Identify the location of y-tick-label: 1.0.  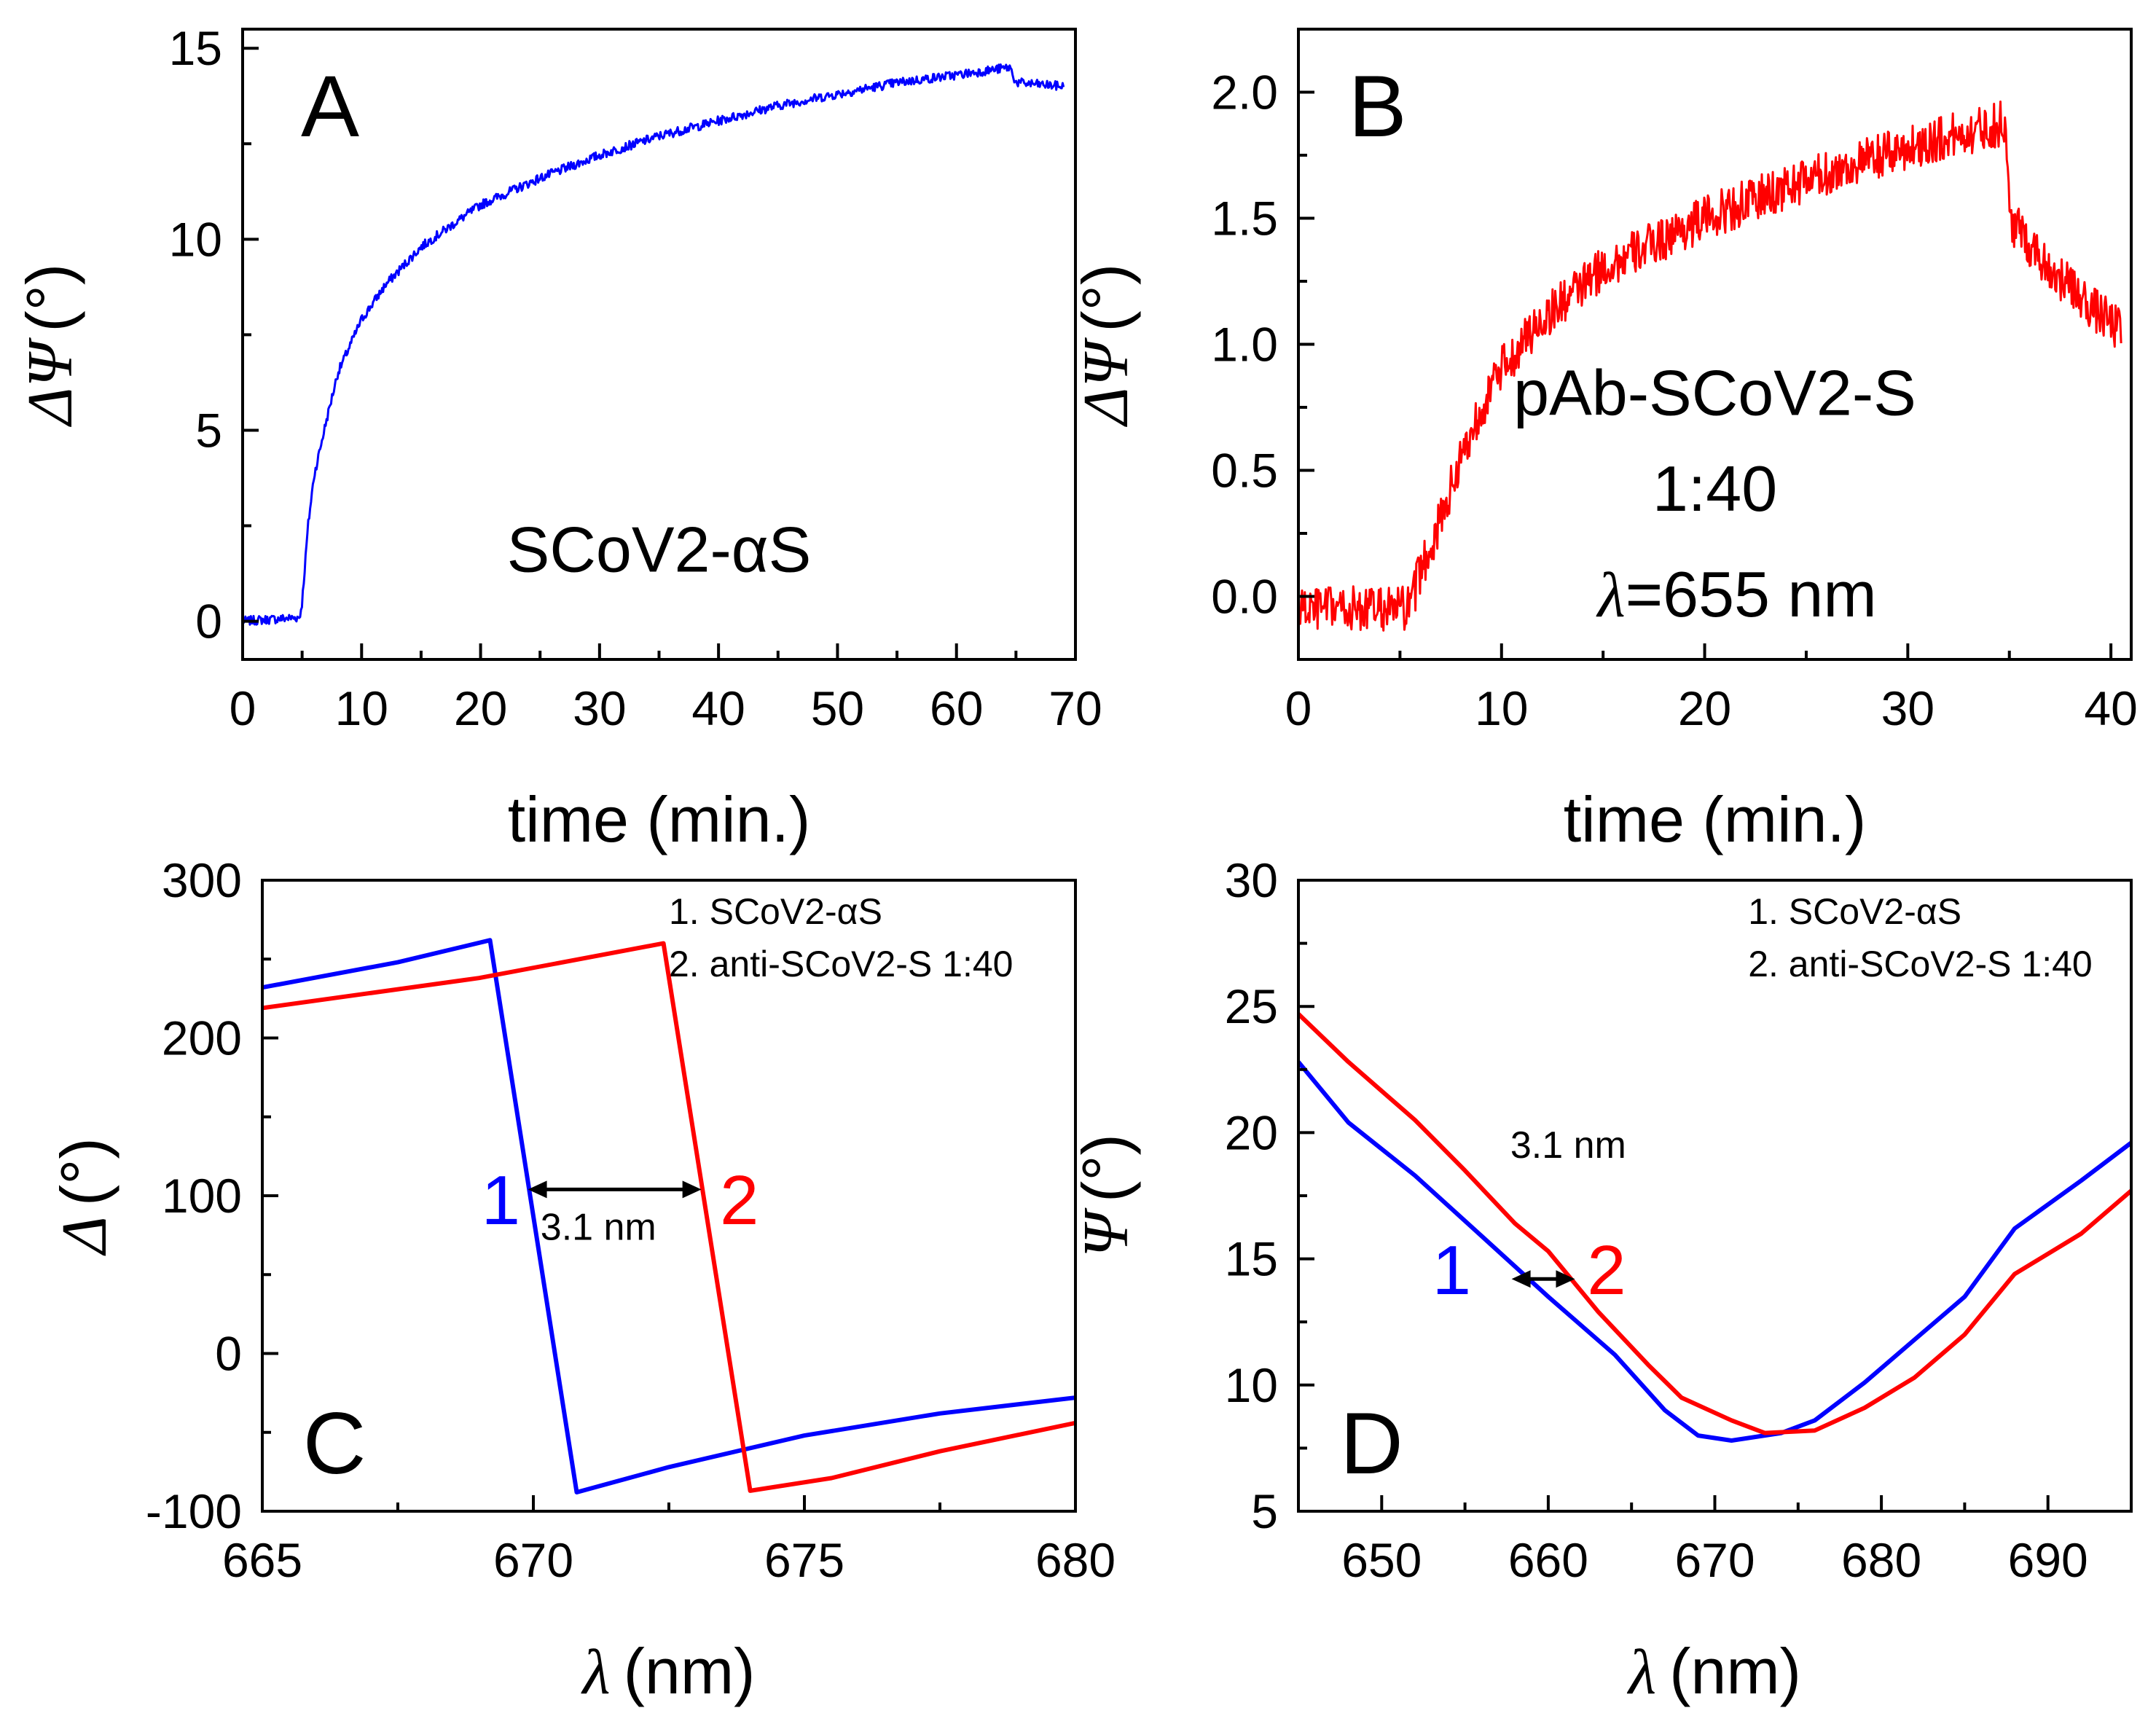
(1244, 345).